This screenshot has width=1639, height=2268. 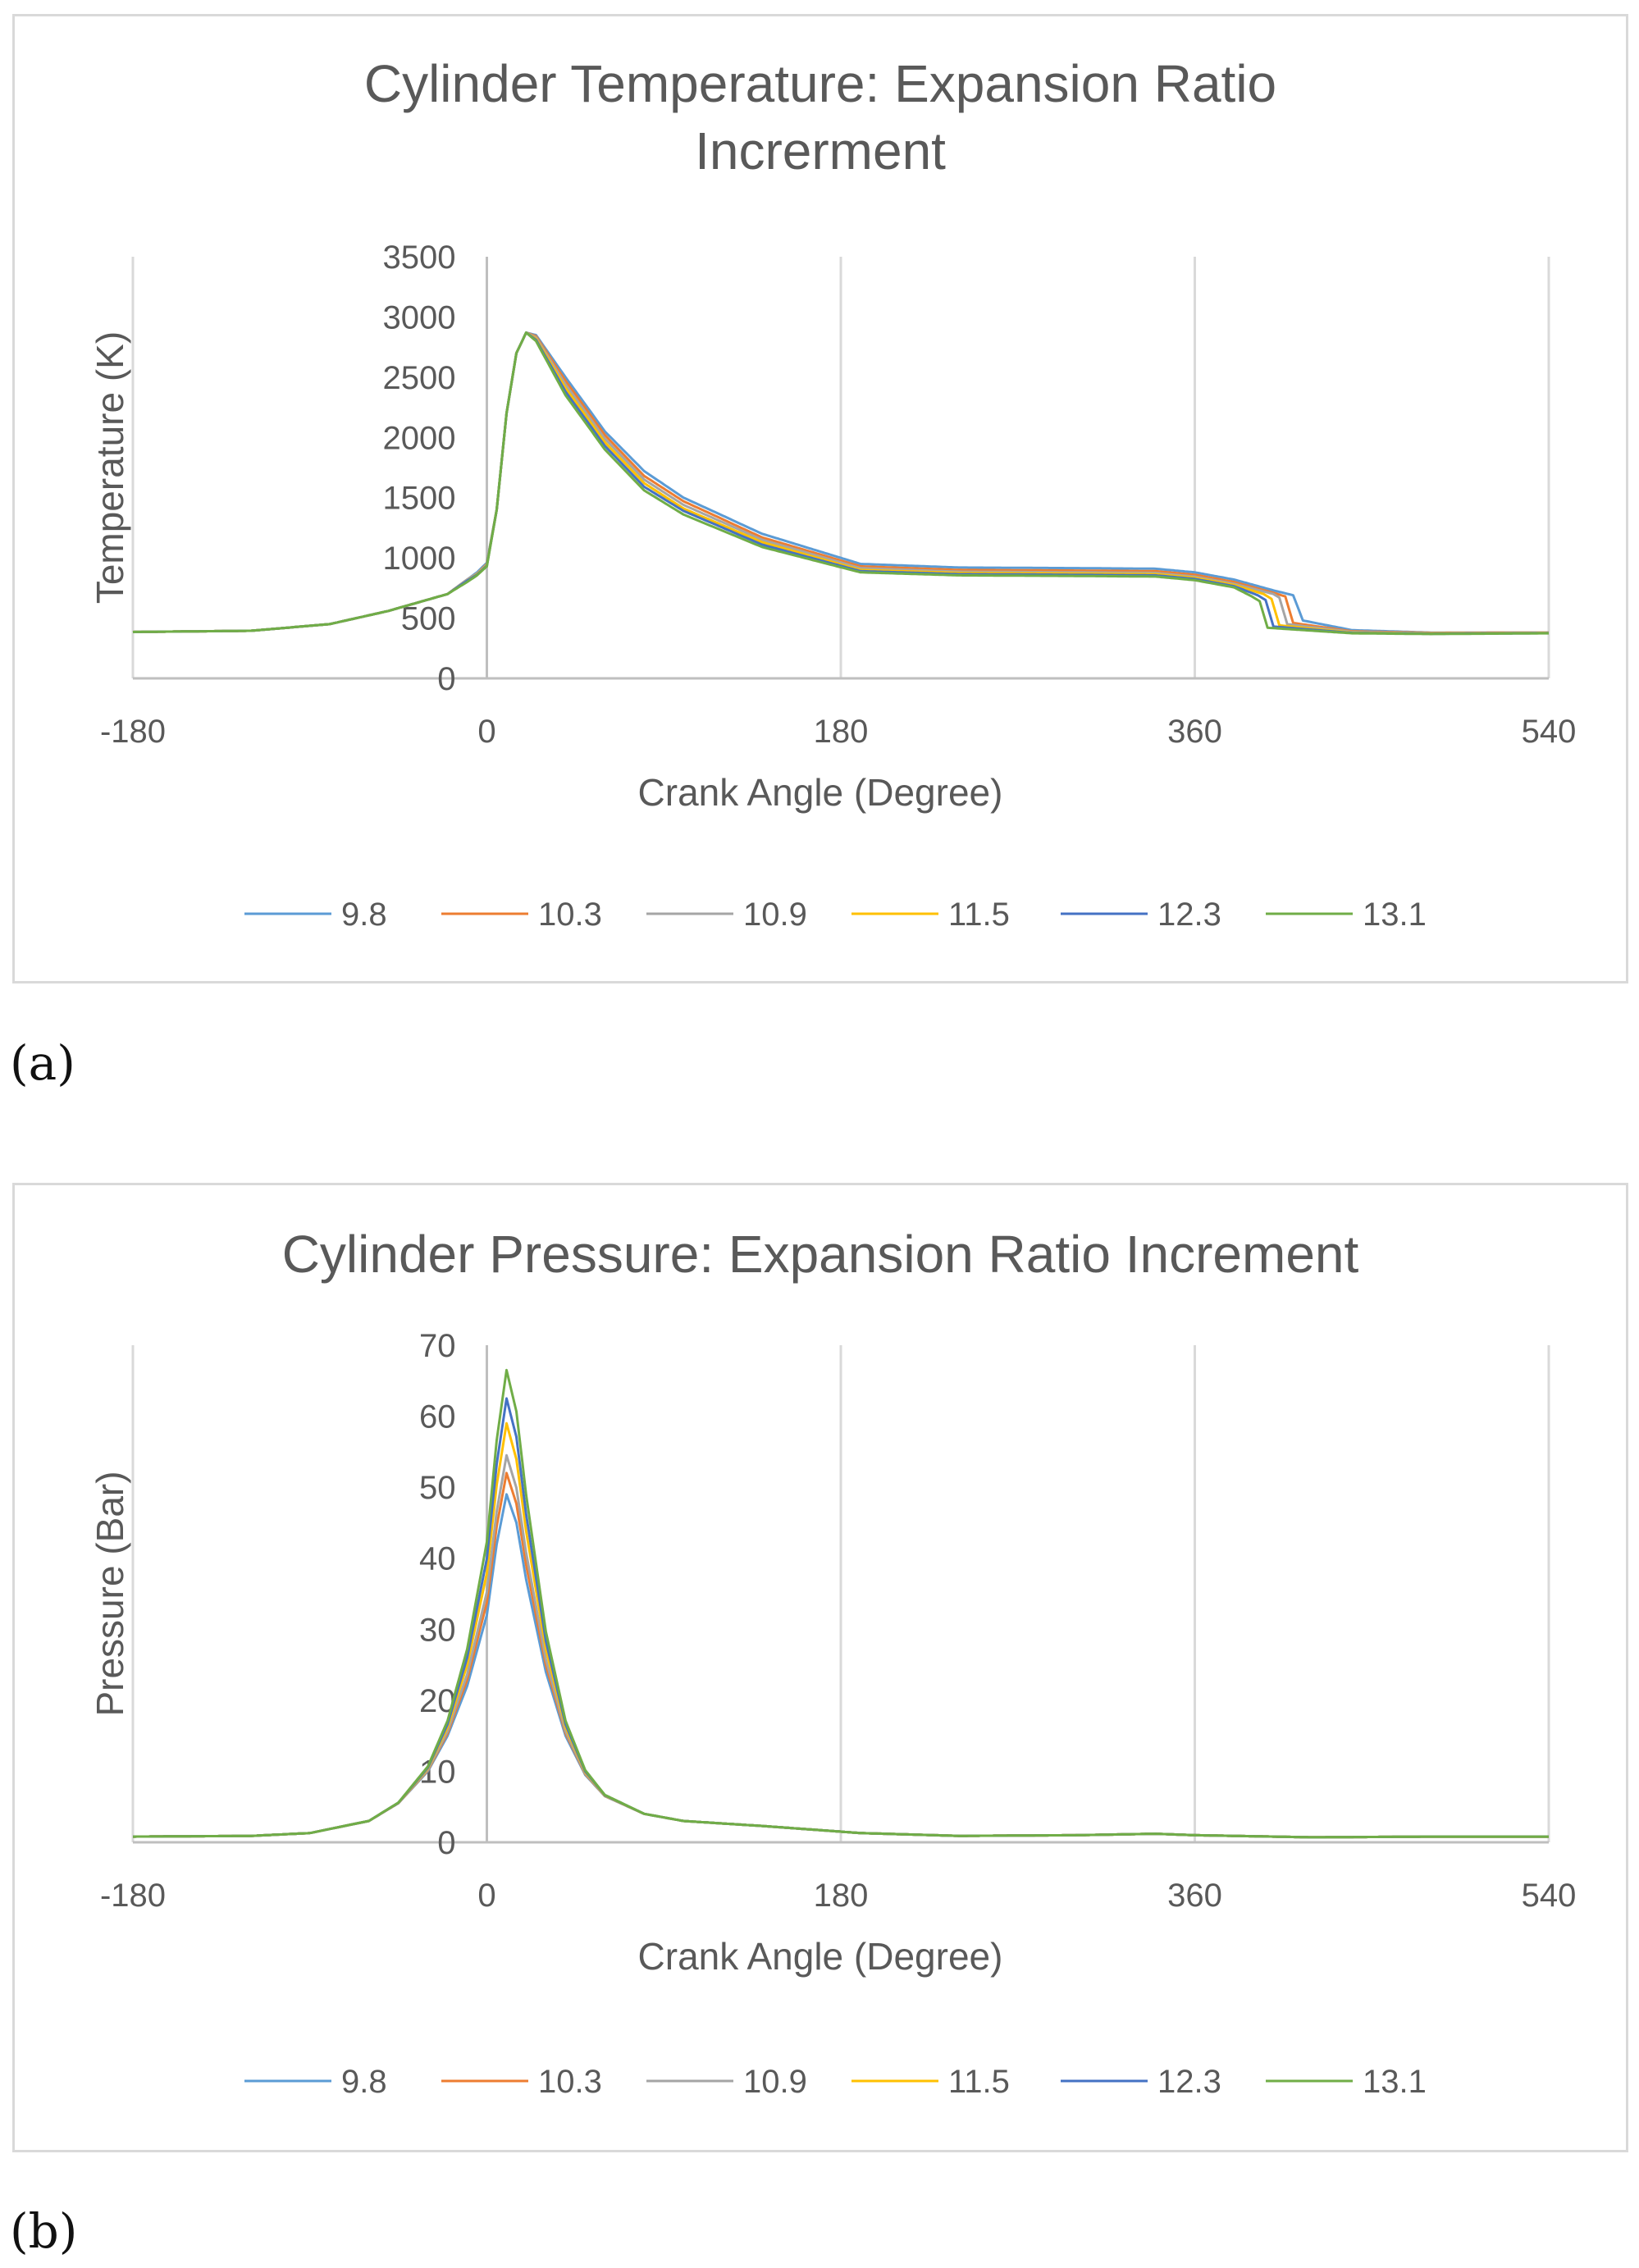 I want to click on chart-title-line-2: Increrment, so click(x=820, y=151).